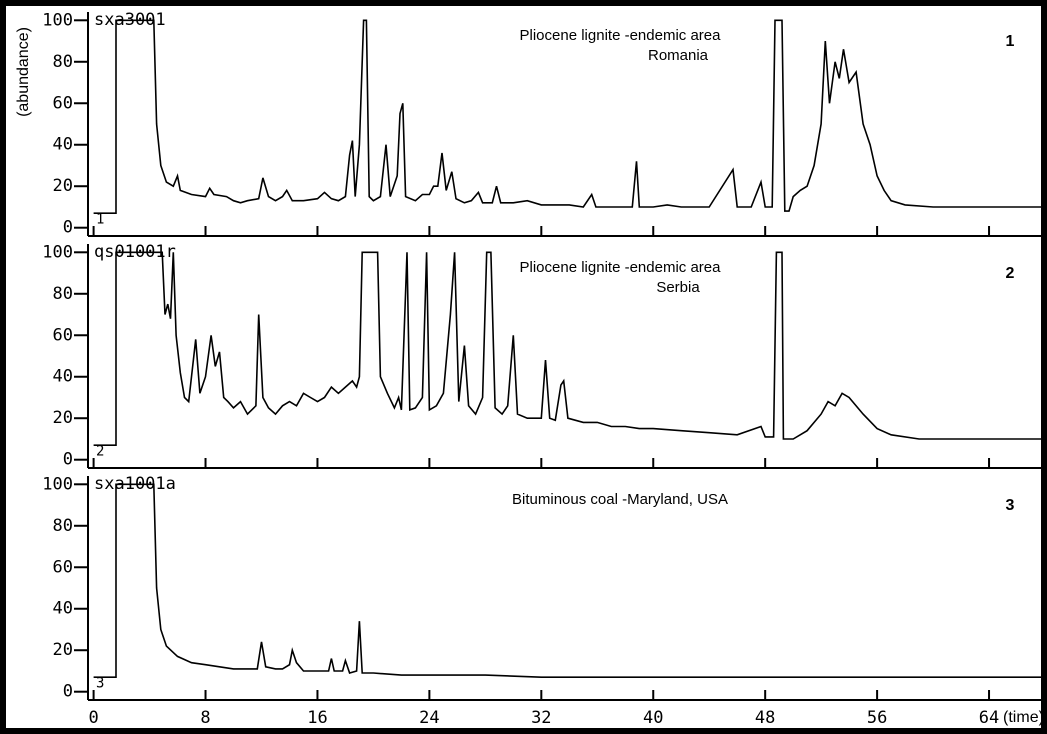 This screenshot has height=734, width=1047. Describe the element at coordinates (678, 55) in the screenshot. I see `annotation: Romania` at that location.